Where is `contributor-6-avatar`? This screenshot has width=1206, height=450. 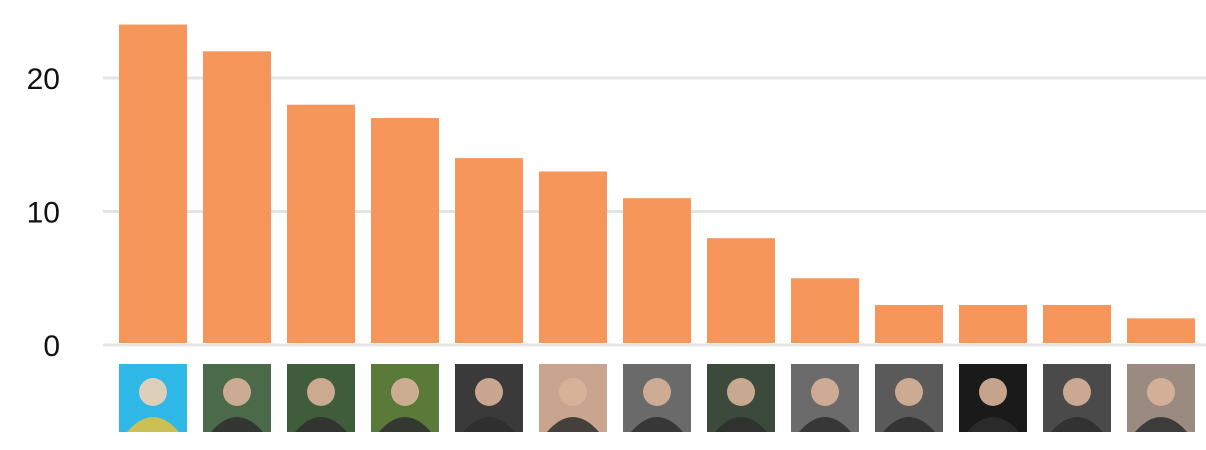
contributor-6-avatar is located at coordinates (573, 398).